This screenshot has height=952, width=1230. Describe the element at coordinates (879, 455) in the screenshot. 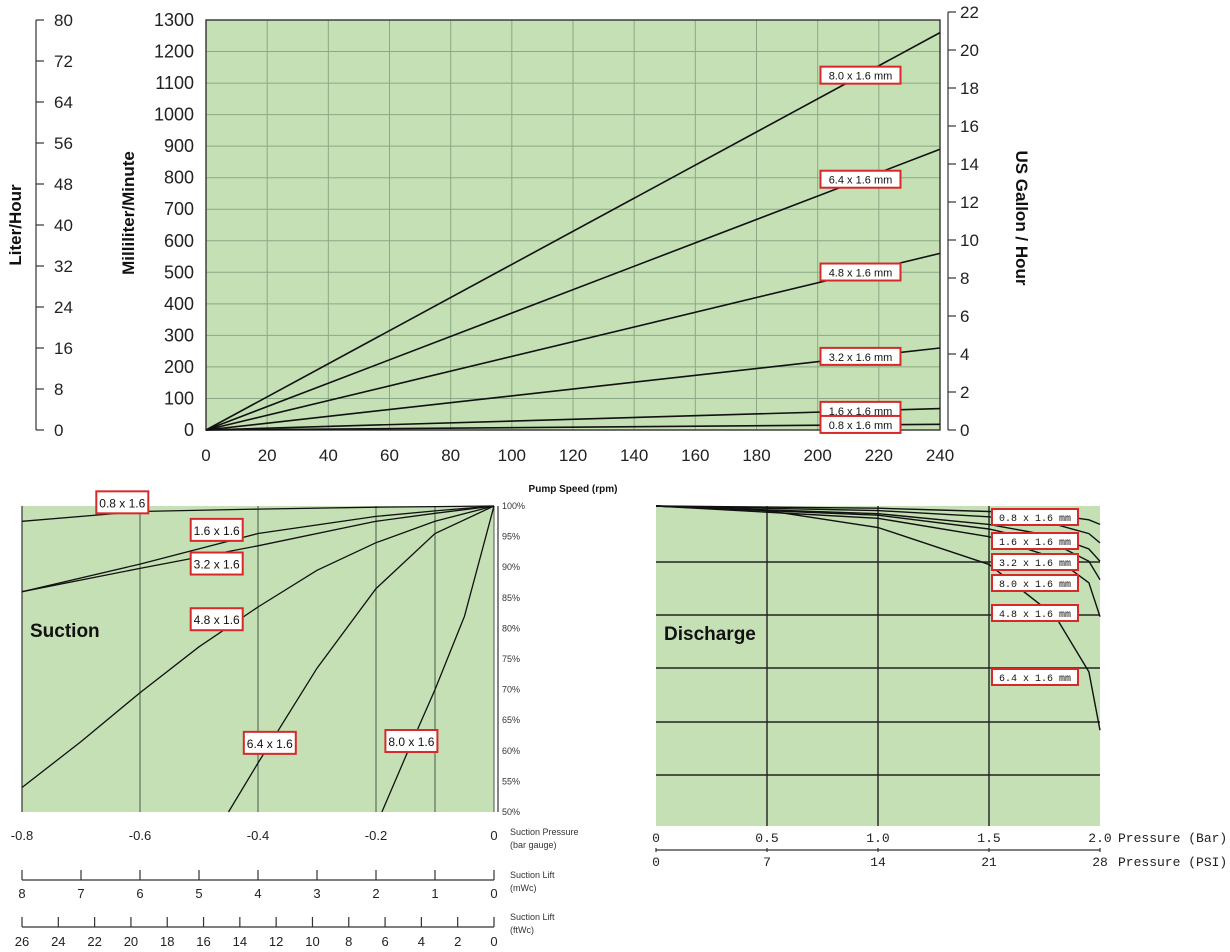

I see `flow-x-tick-label: 220` at that location.